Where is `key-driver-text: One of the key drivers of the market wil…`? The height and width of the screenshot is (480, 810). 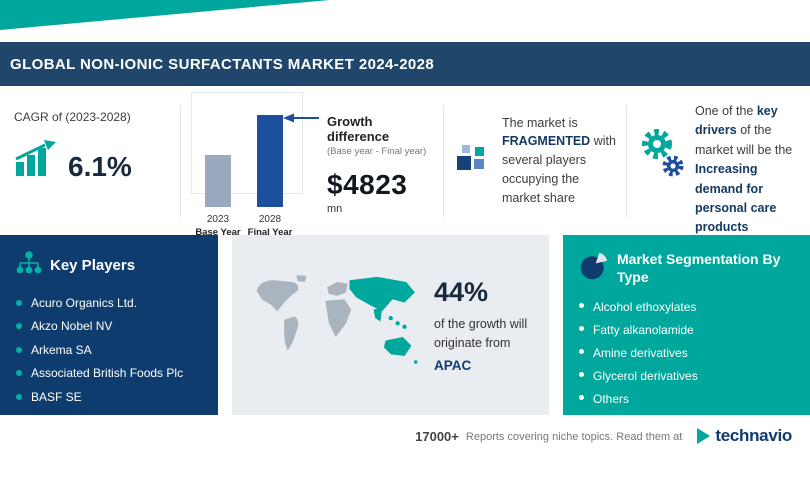
key-driver-text: One of the key drivers of the market wil… is located at coordinates (748, 168).